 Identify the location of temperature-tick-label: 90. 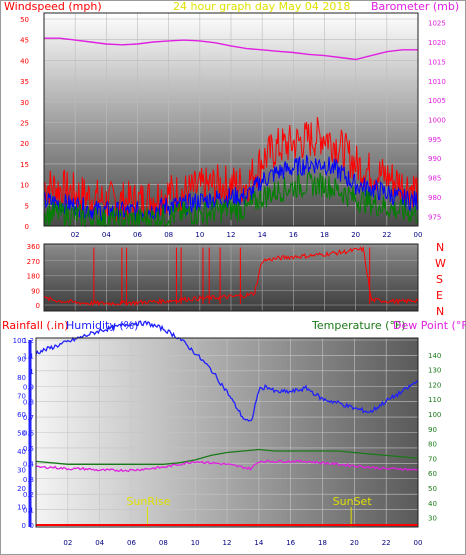
(432, 430).